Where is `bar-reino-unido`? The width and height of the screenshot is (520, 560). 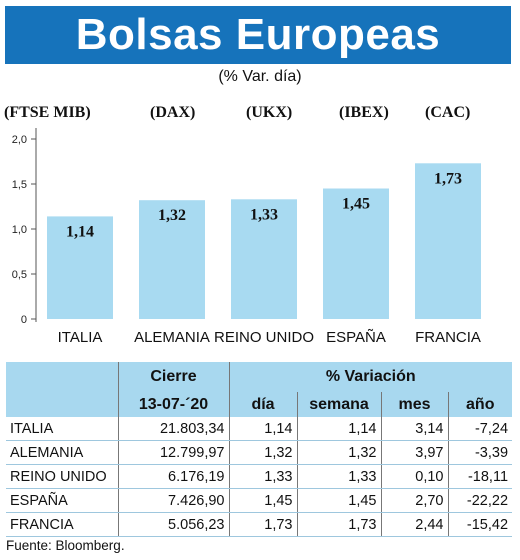
bar-reino-unido is located at coordinates (264, 259).